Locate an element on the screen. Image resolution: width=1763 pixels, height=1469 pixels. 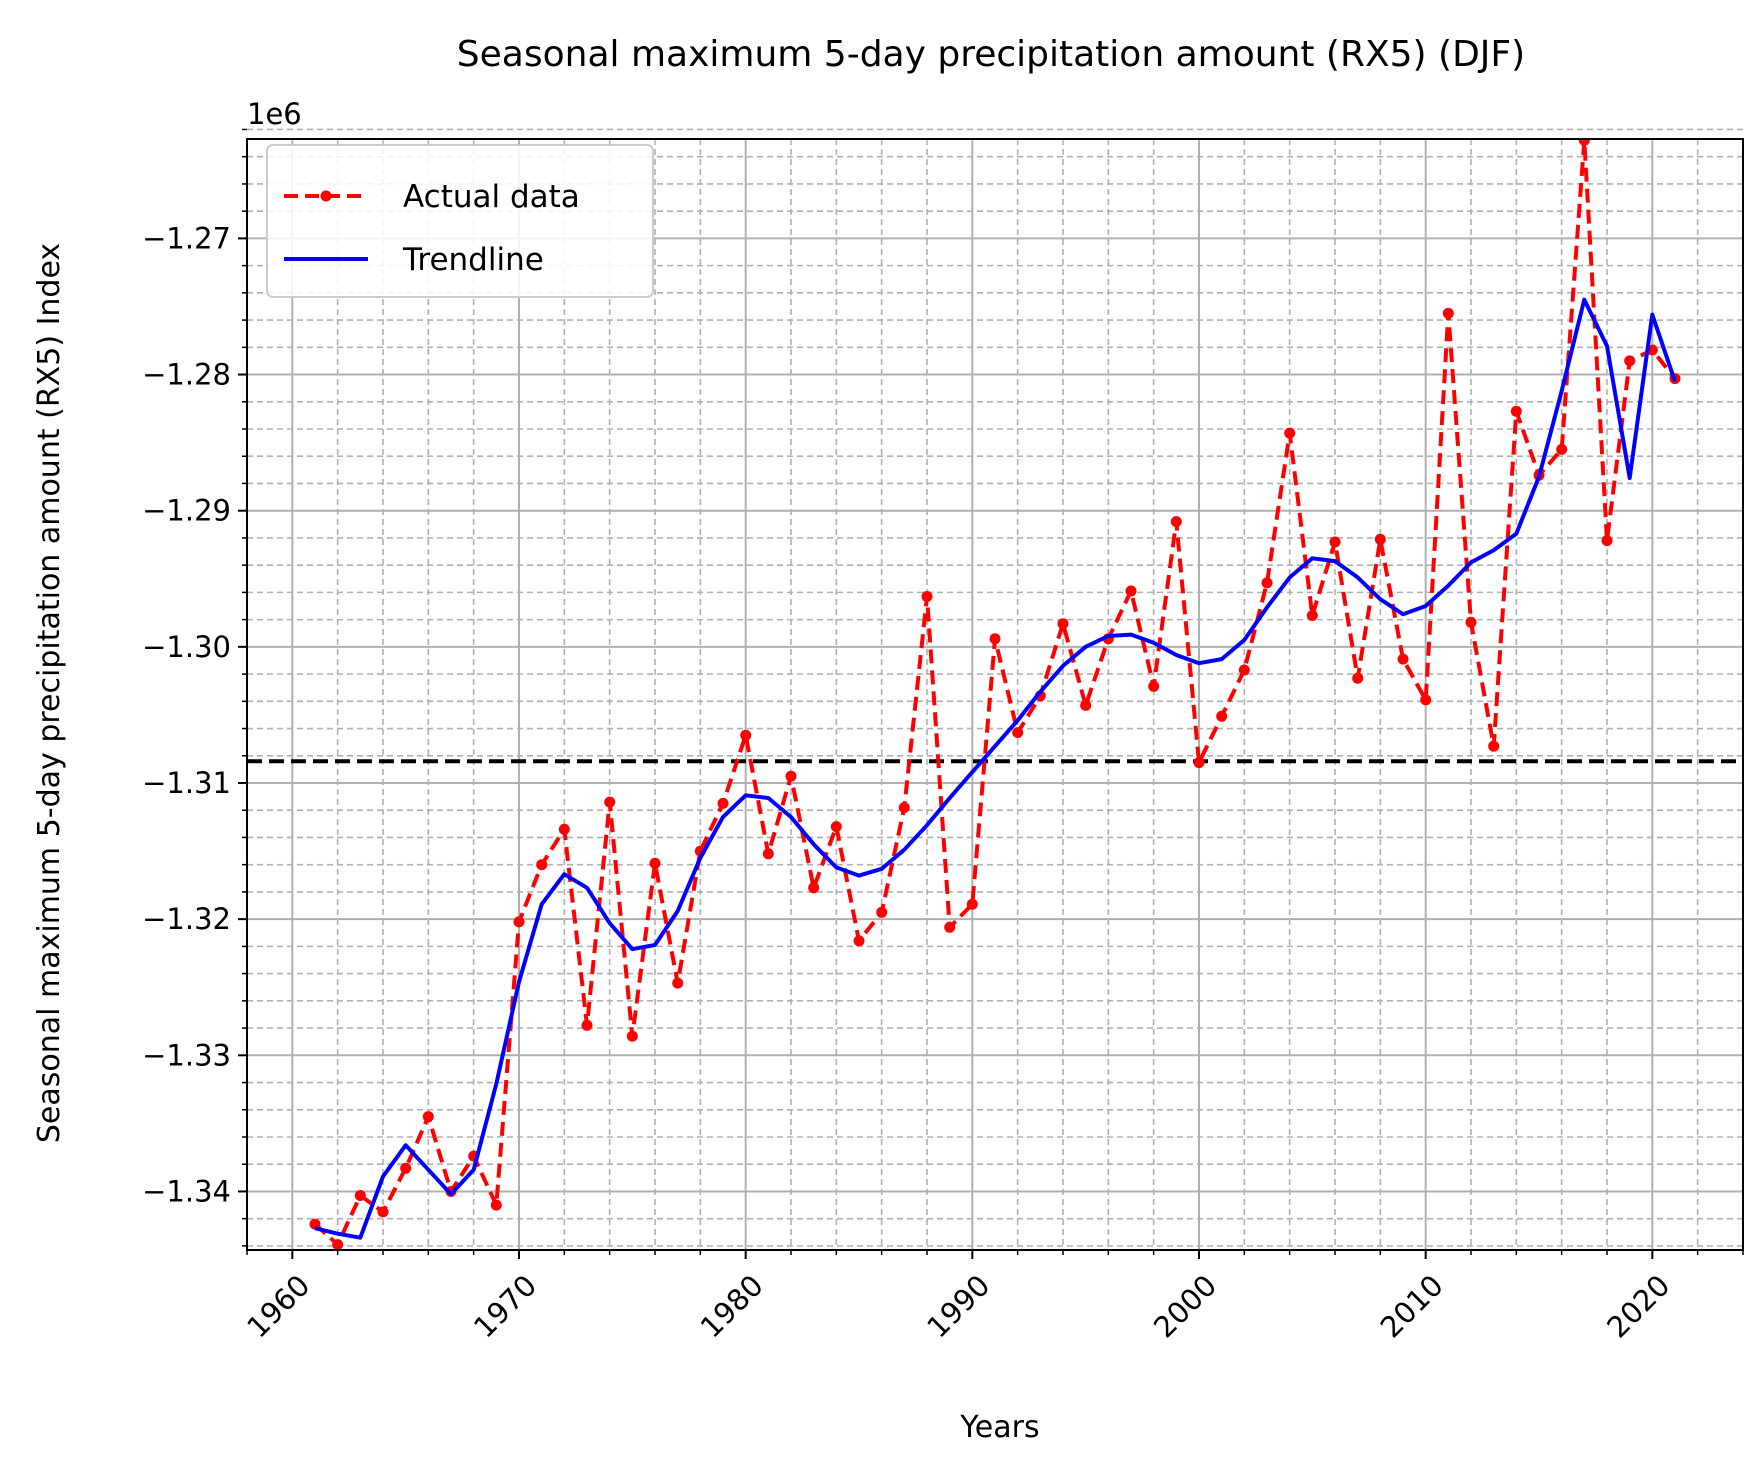
y-tick-label: −1.30 is located at coordinates (186, 647).